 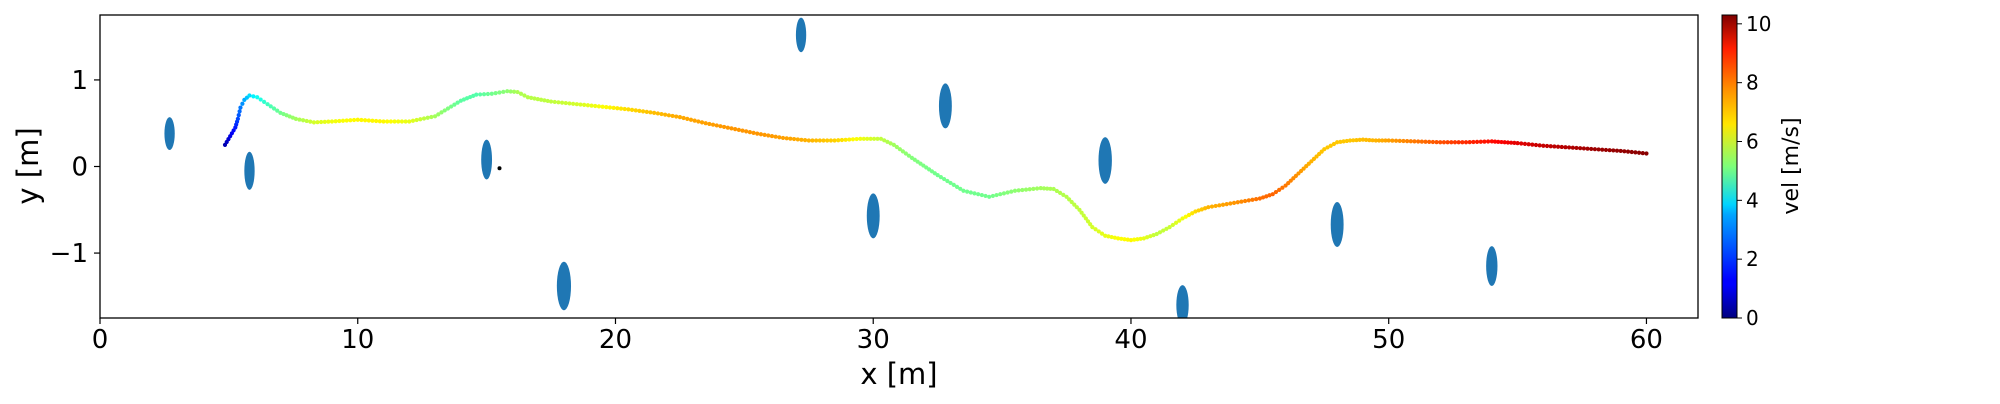 I want to click on x-tick-label: 40, so click(x=1130, y=340).